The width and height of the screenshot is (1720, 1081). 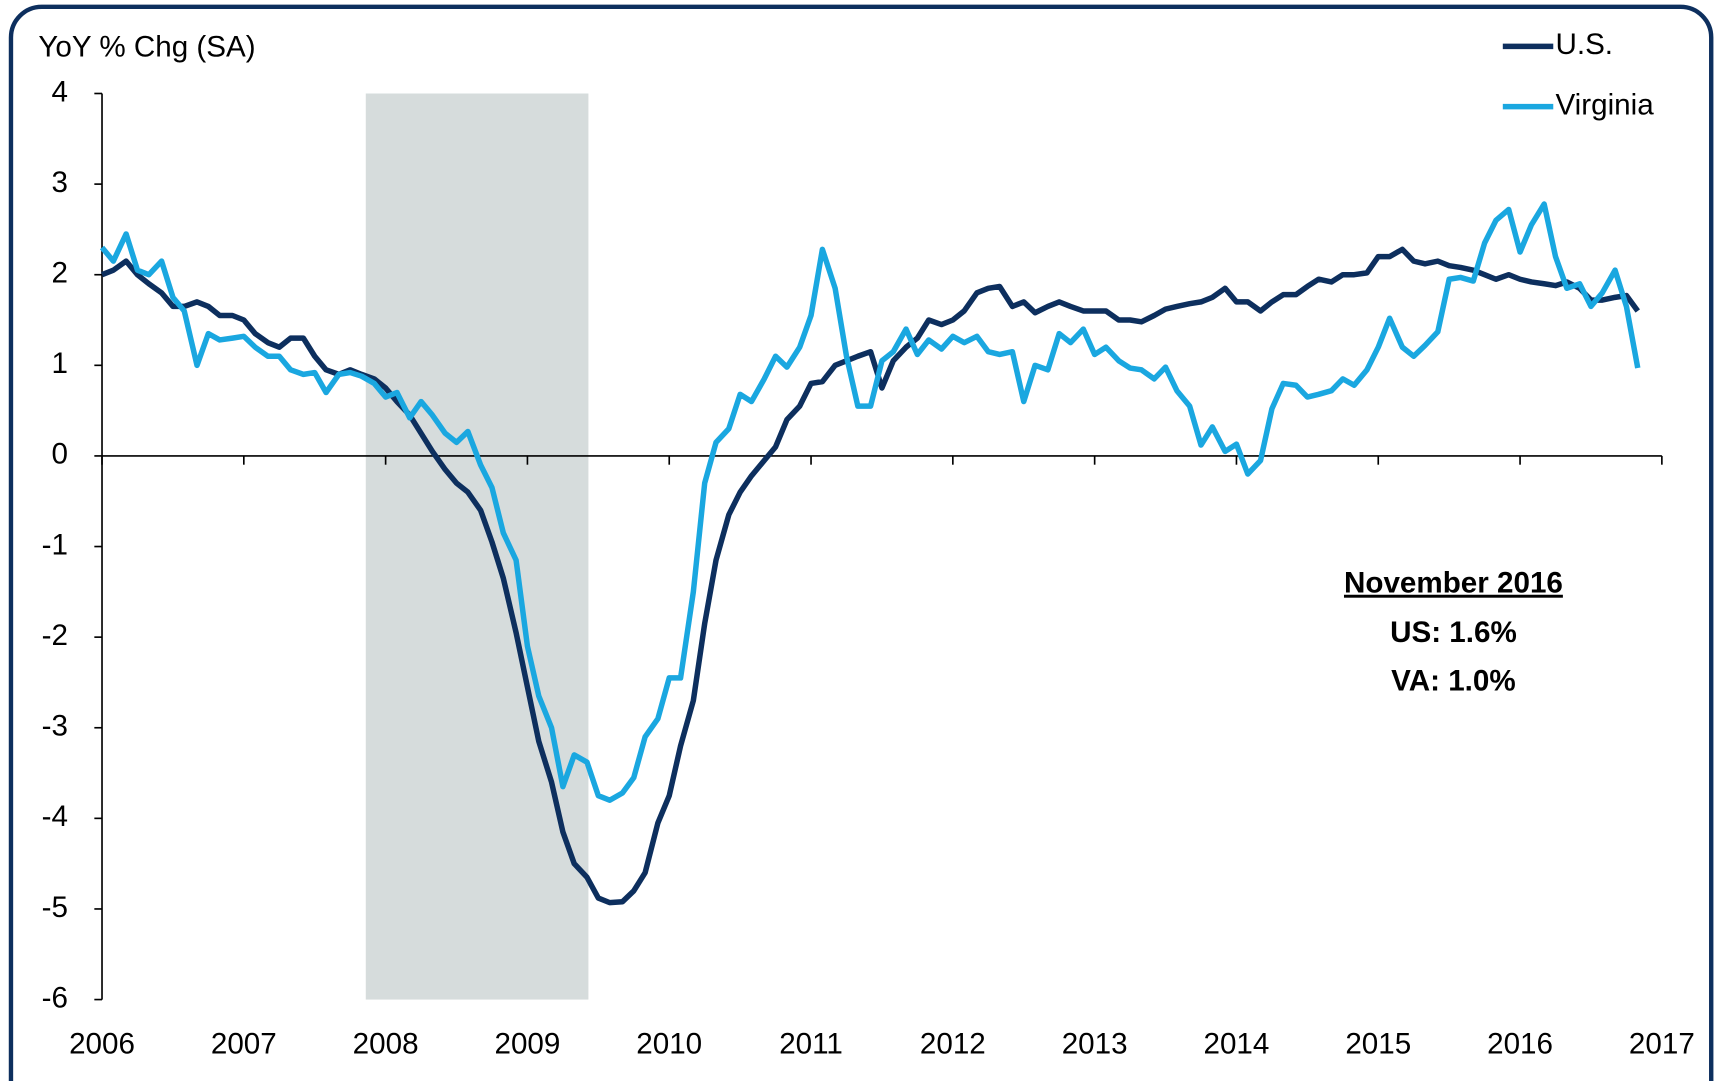 I want to click on x-tick-label: 2009, so click(x=527, y=1043).